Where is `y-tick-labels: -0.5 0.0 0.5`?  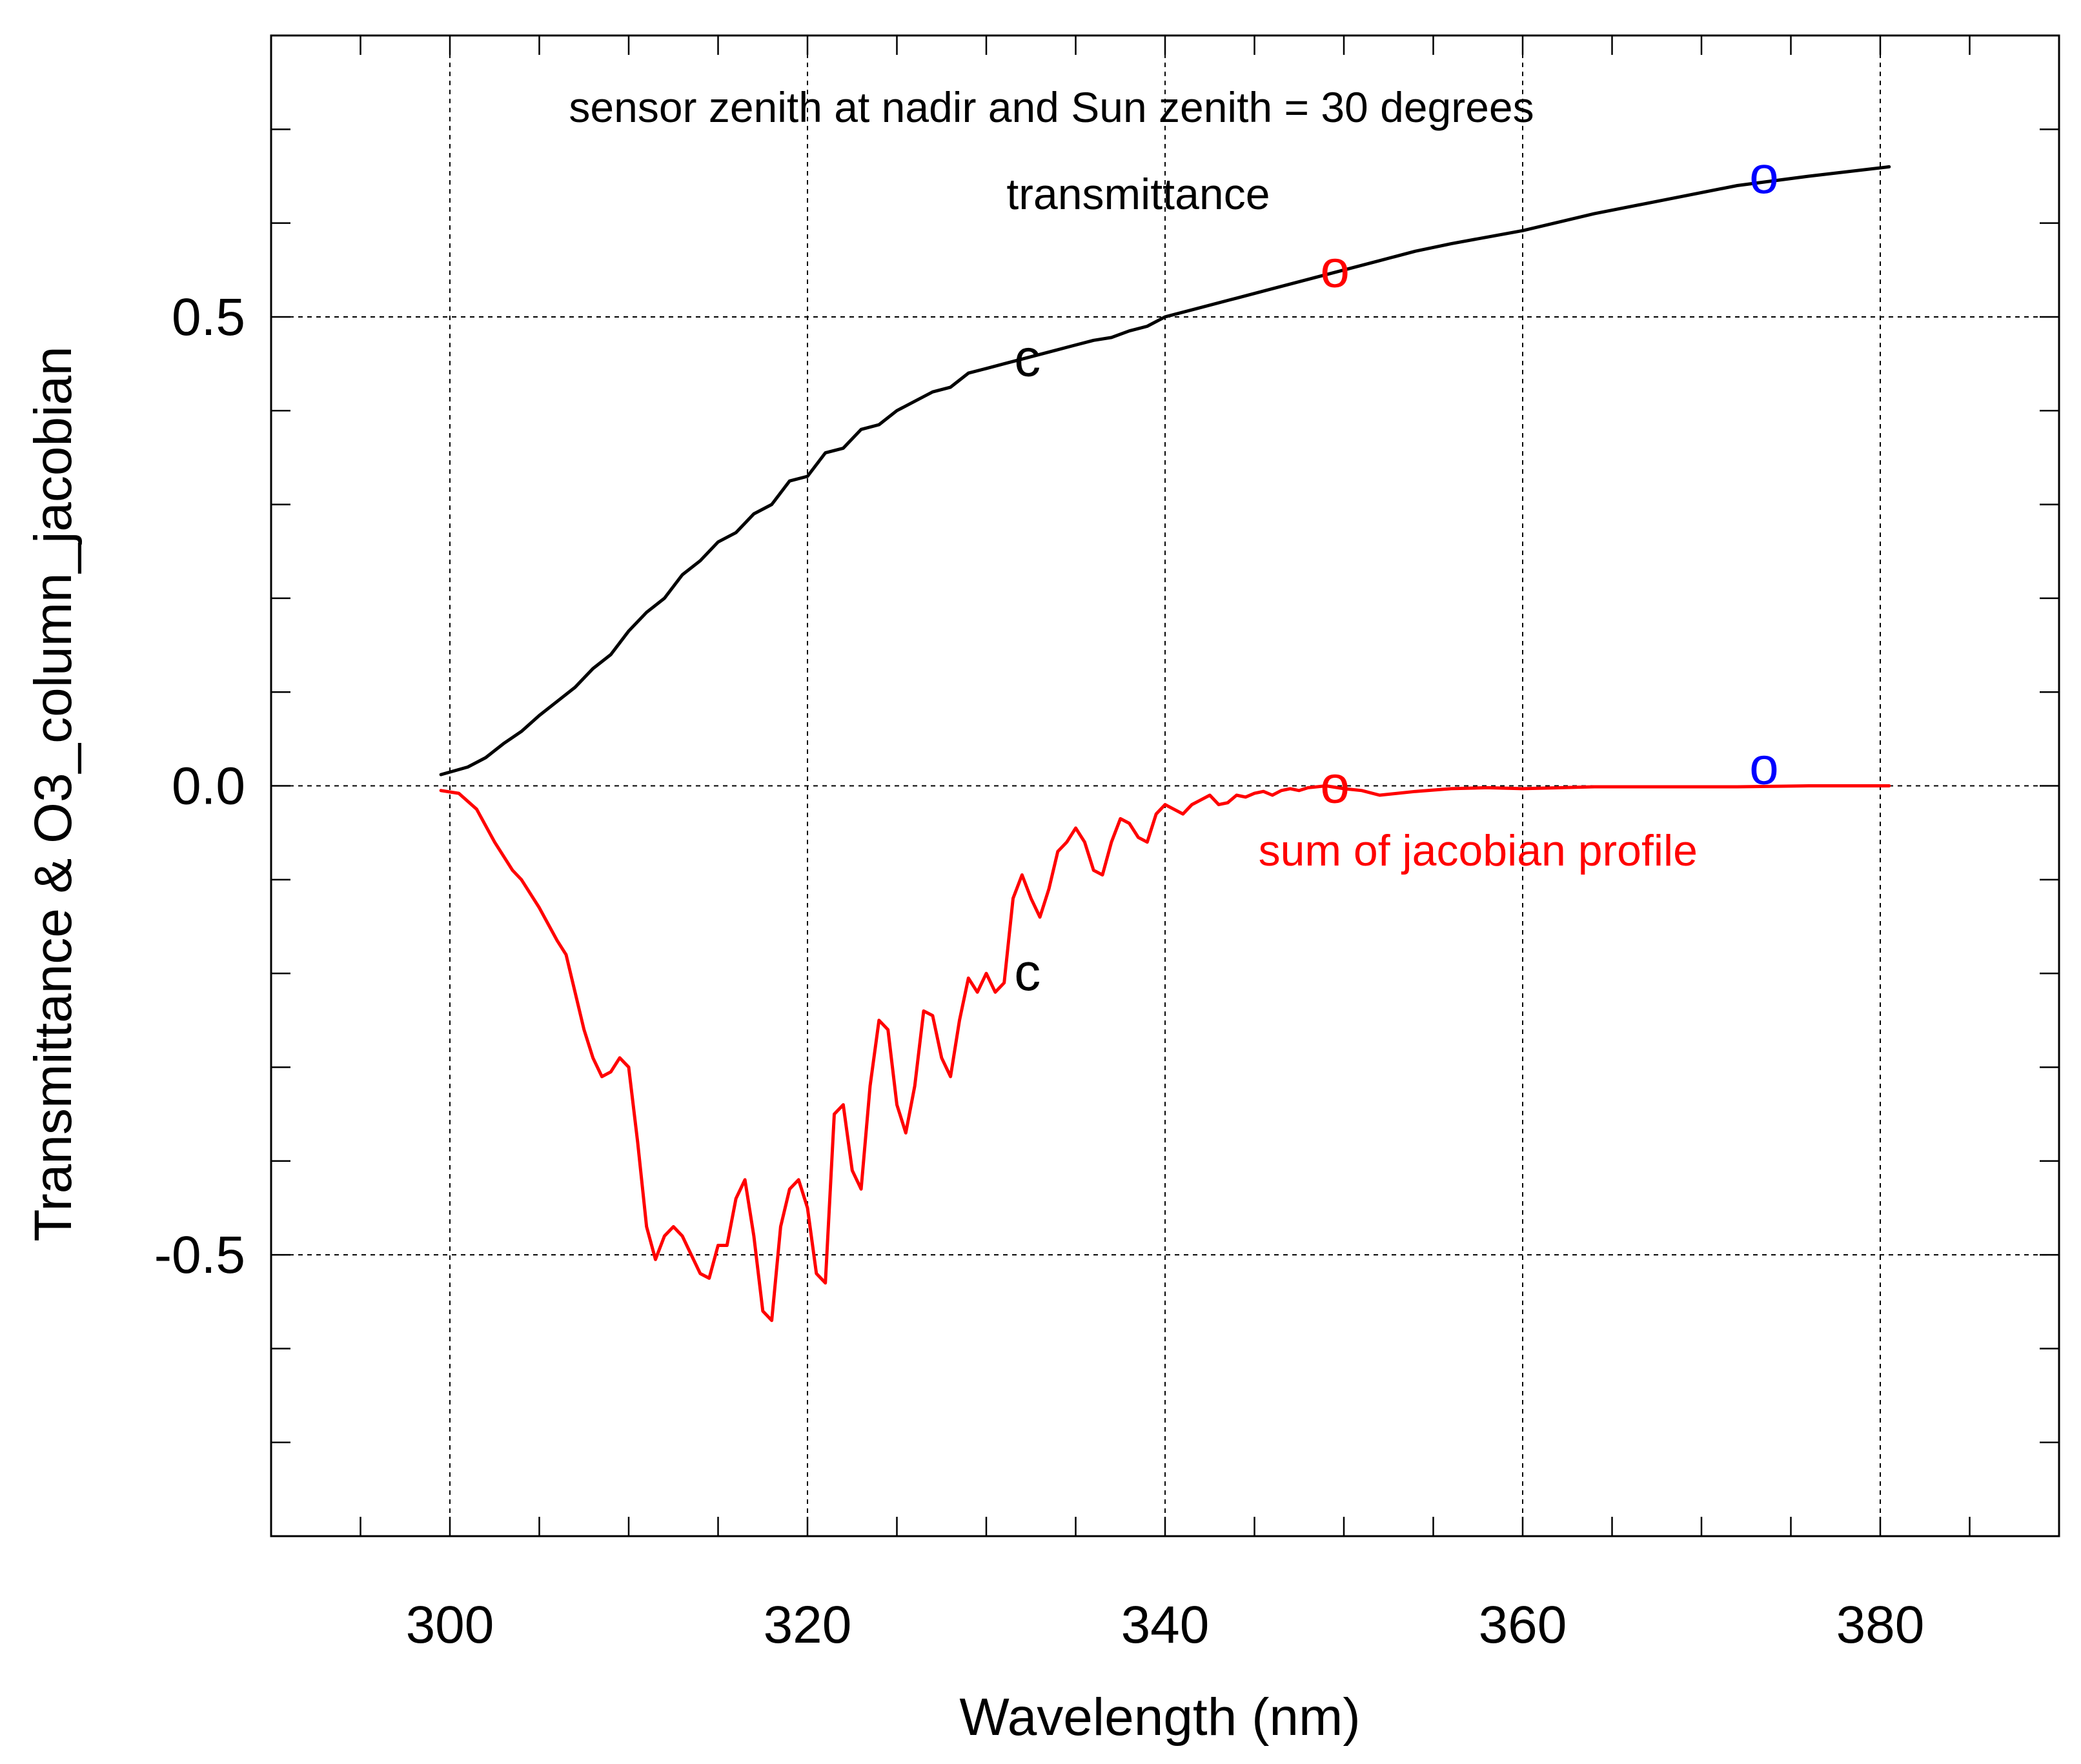
y-tick-labels: -0.5 0.0 0.5 is located at coordinates (199, 786).